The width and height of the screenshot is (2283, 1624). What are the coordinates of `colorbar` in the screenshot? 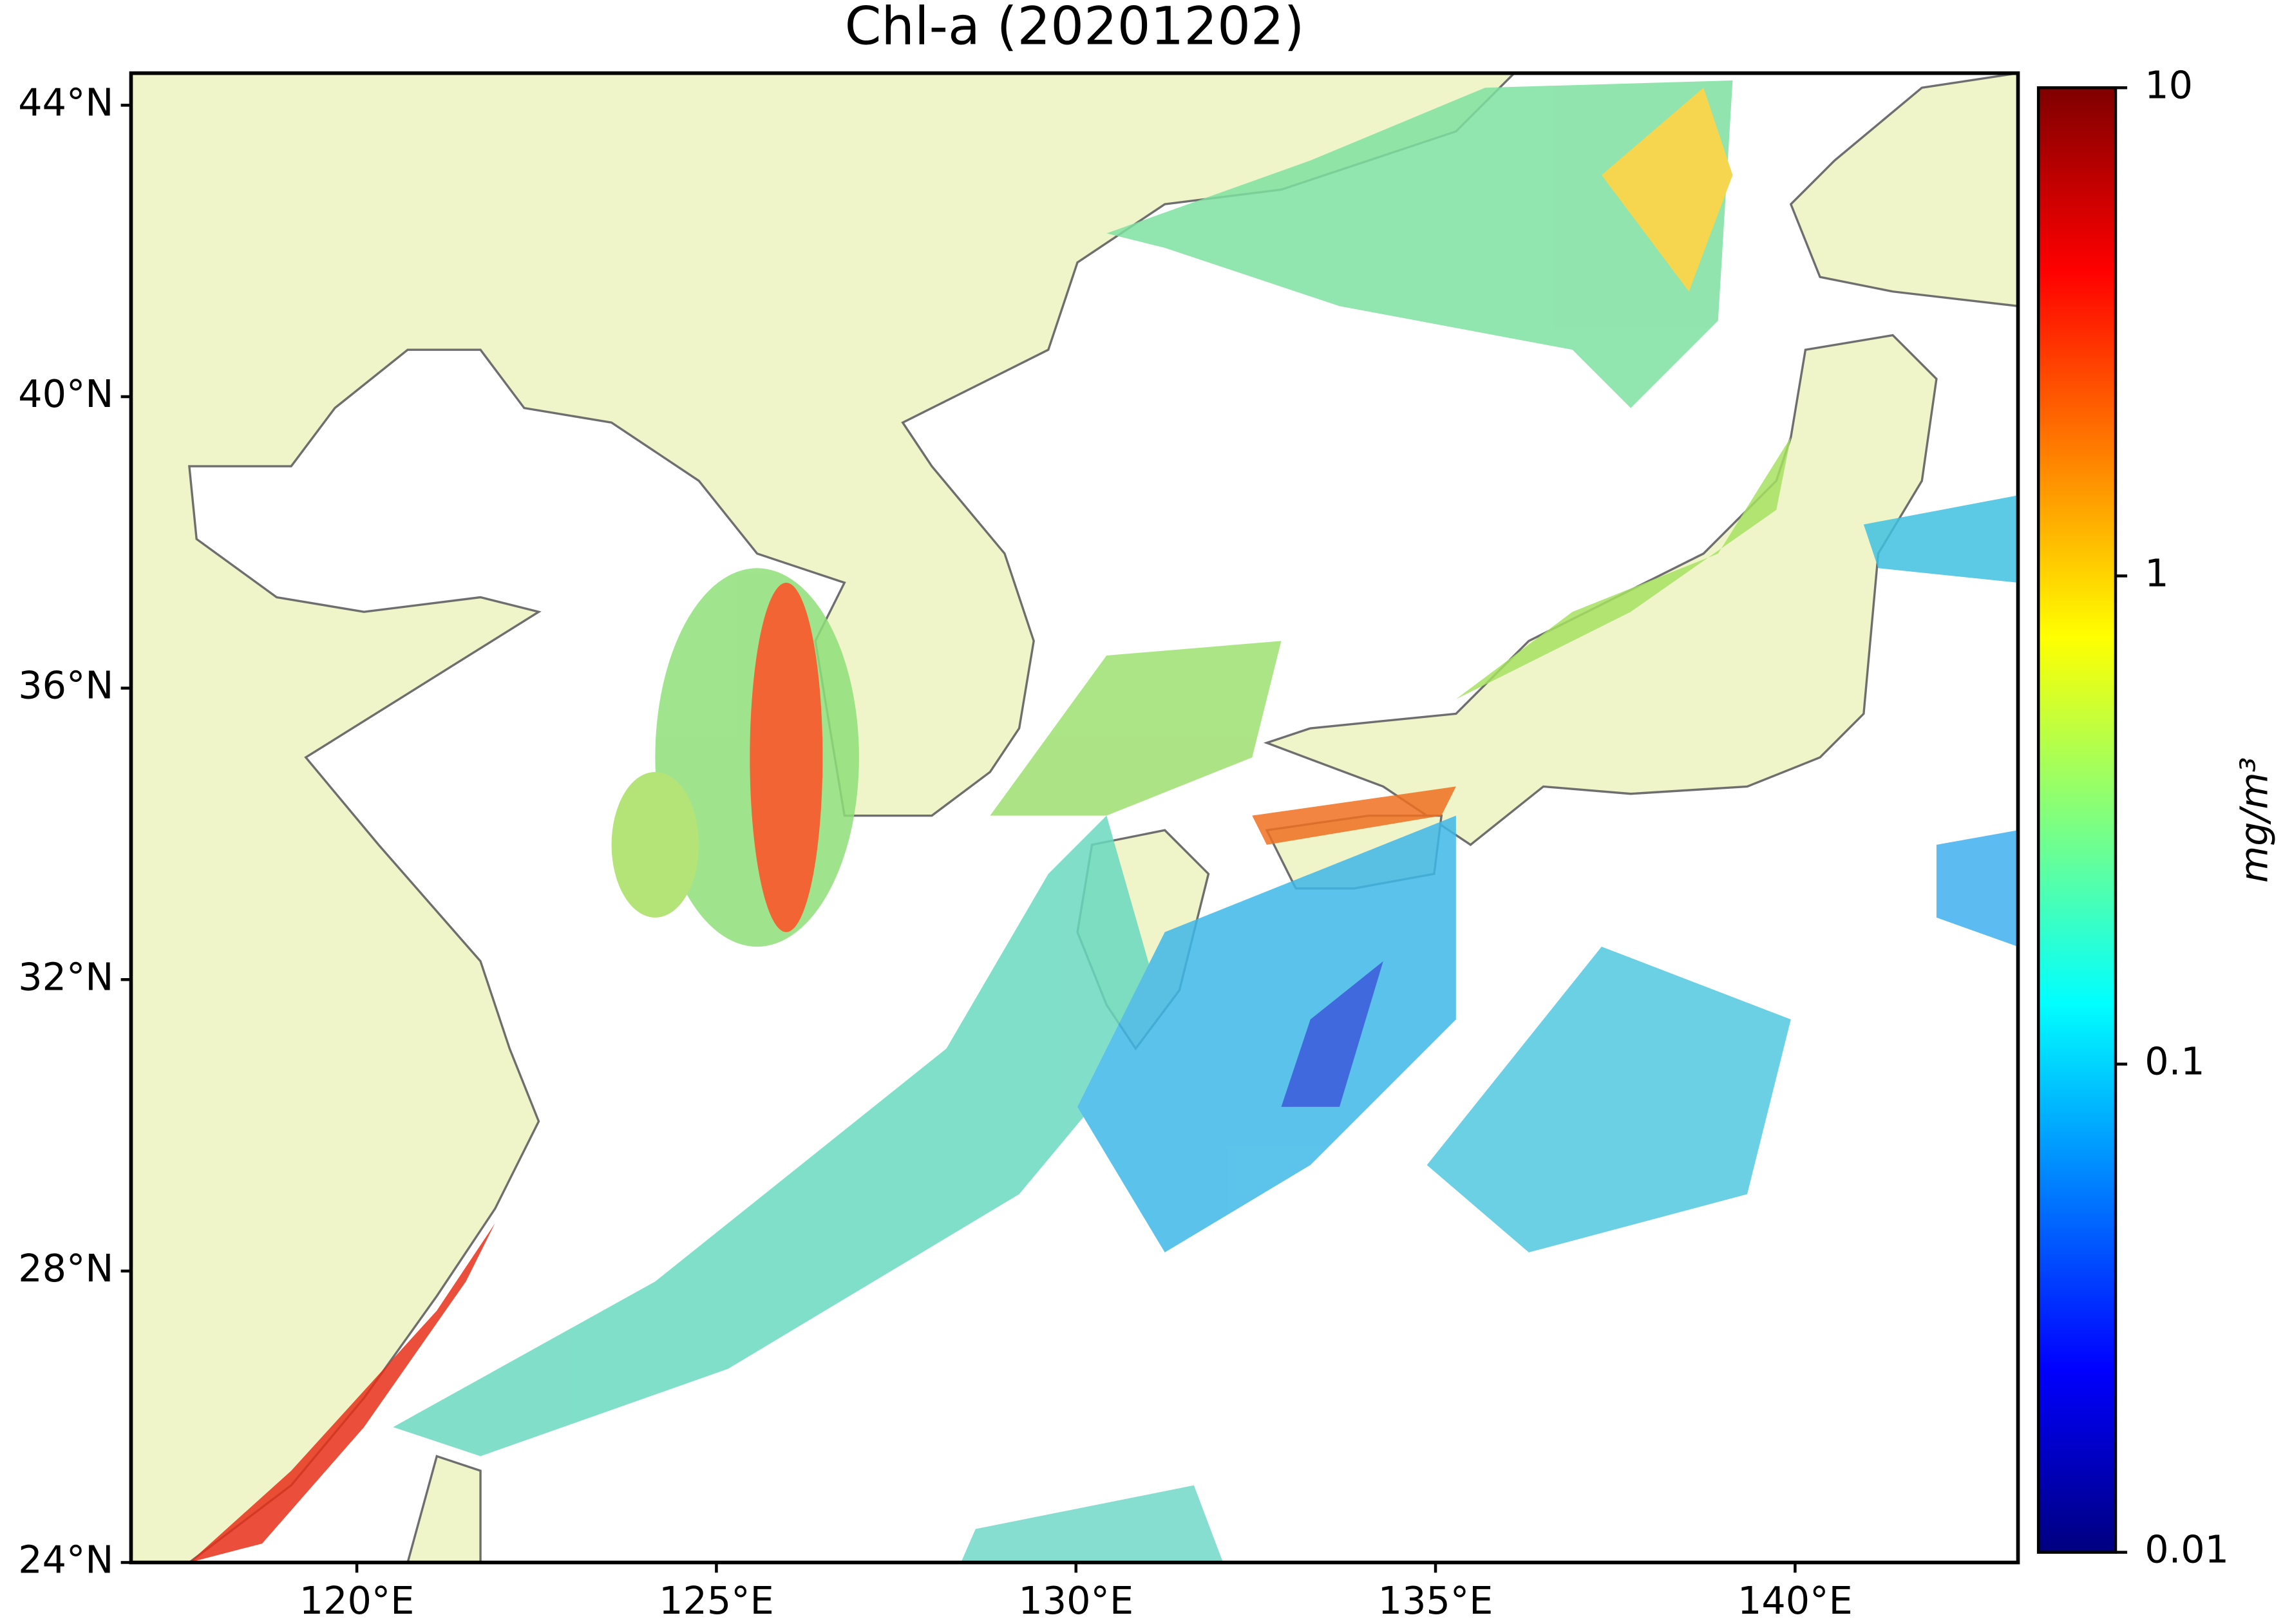 It's located at (2076, 820).